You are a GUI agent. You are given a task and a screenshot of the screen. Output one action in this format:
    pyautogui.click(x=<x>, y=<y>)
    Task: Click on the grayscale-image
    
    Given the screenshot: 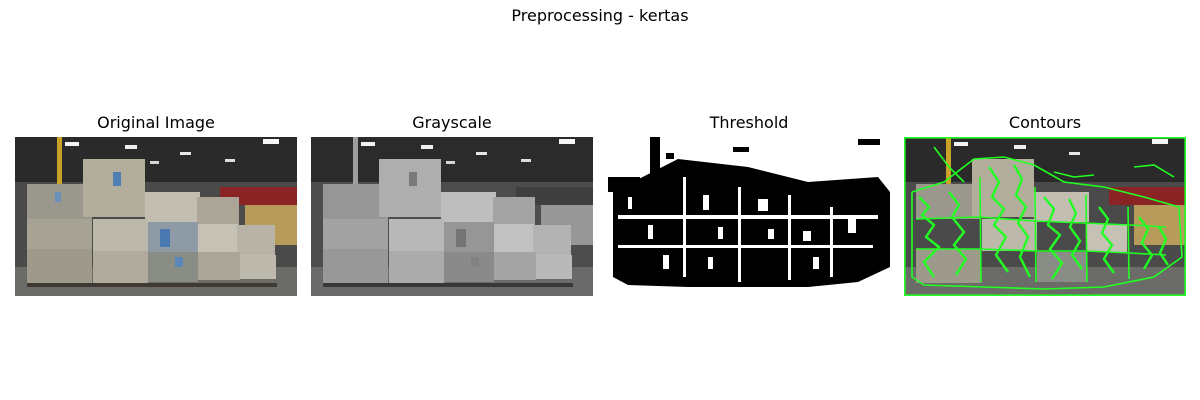 What is the action you would take?
    pyautogui.click(x=452, y=216)
    